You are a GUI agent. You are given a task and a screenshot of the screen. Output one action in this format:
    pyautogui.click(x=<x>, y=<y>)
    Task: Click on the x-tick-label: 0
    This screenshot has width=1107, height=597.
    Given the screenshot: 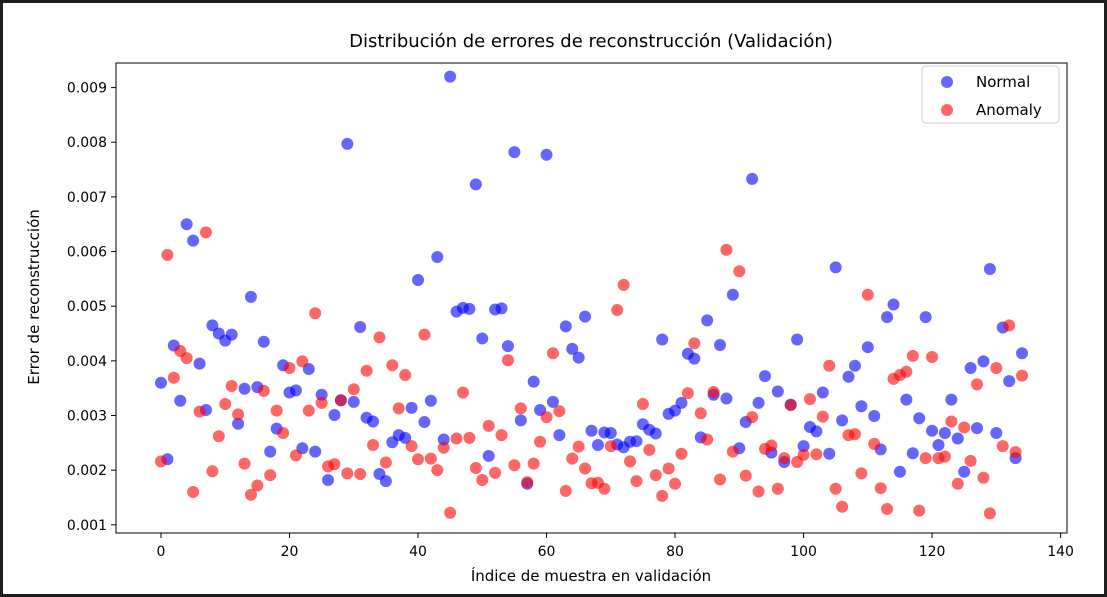 What is the action you would take?
    pyautogui.click(x=161, y=552)
    